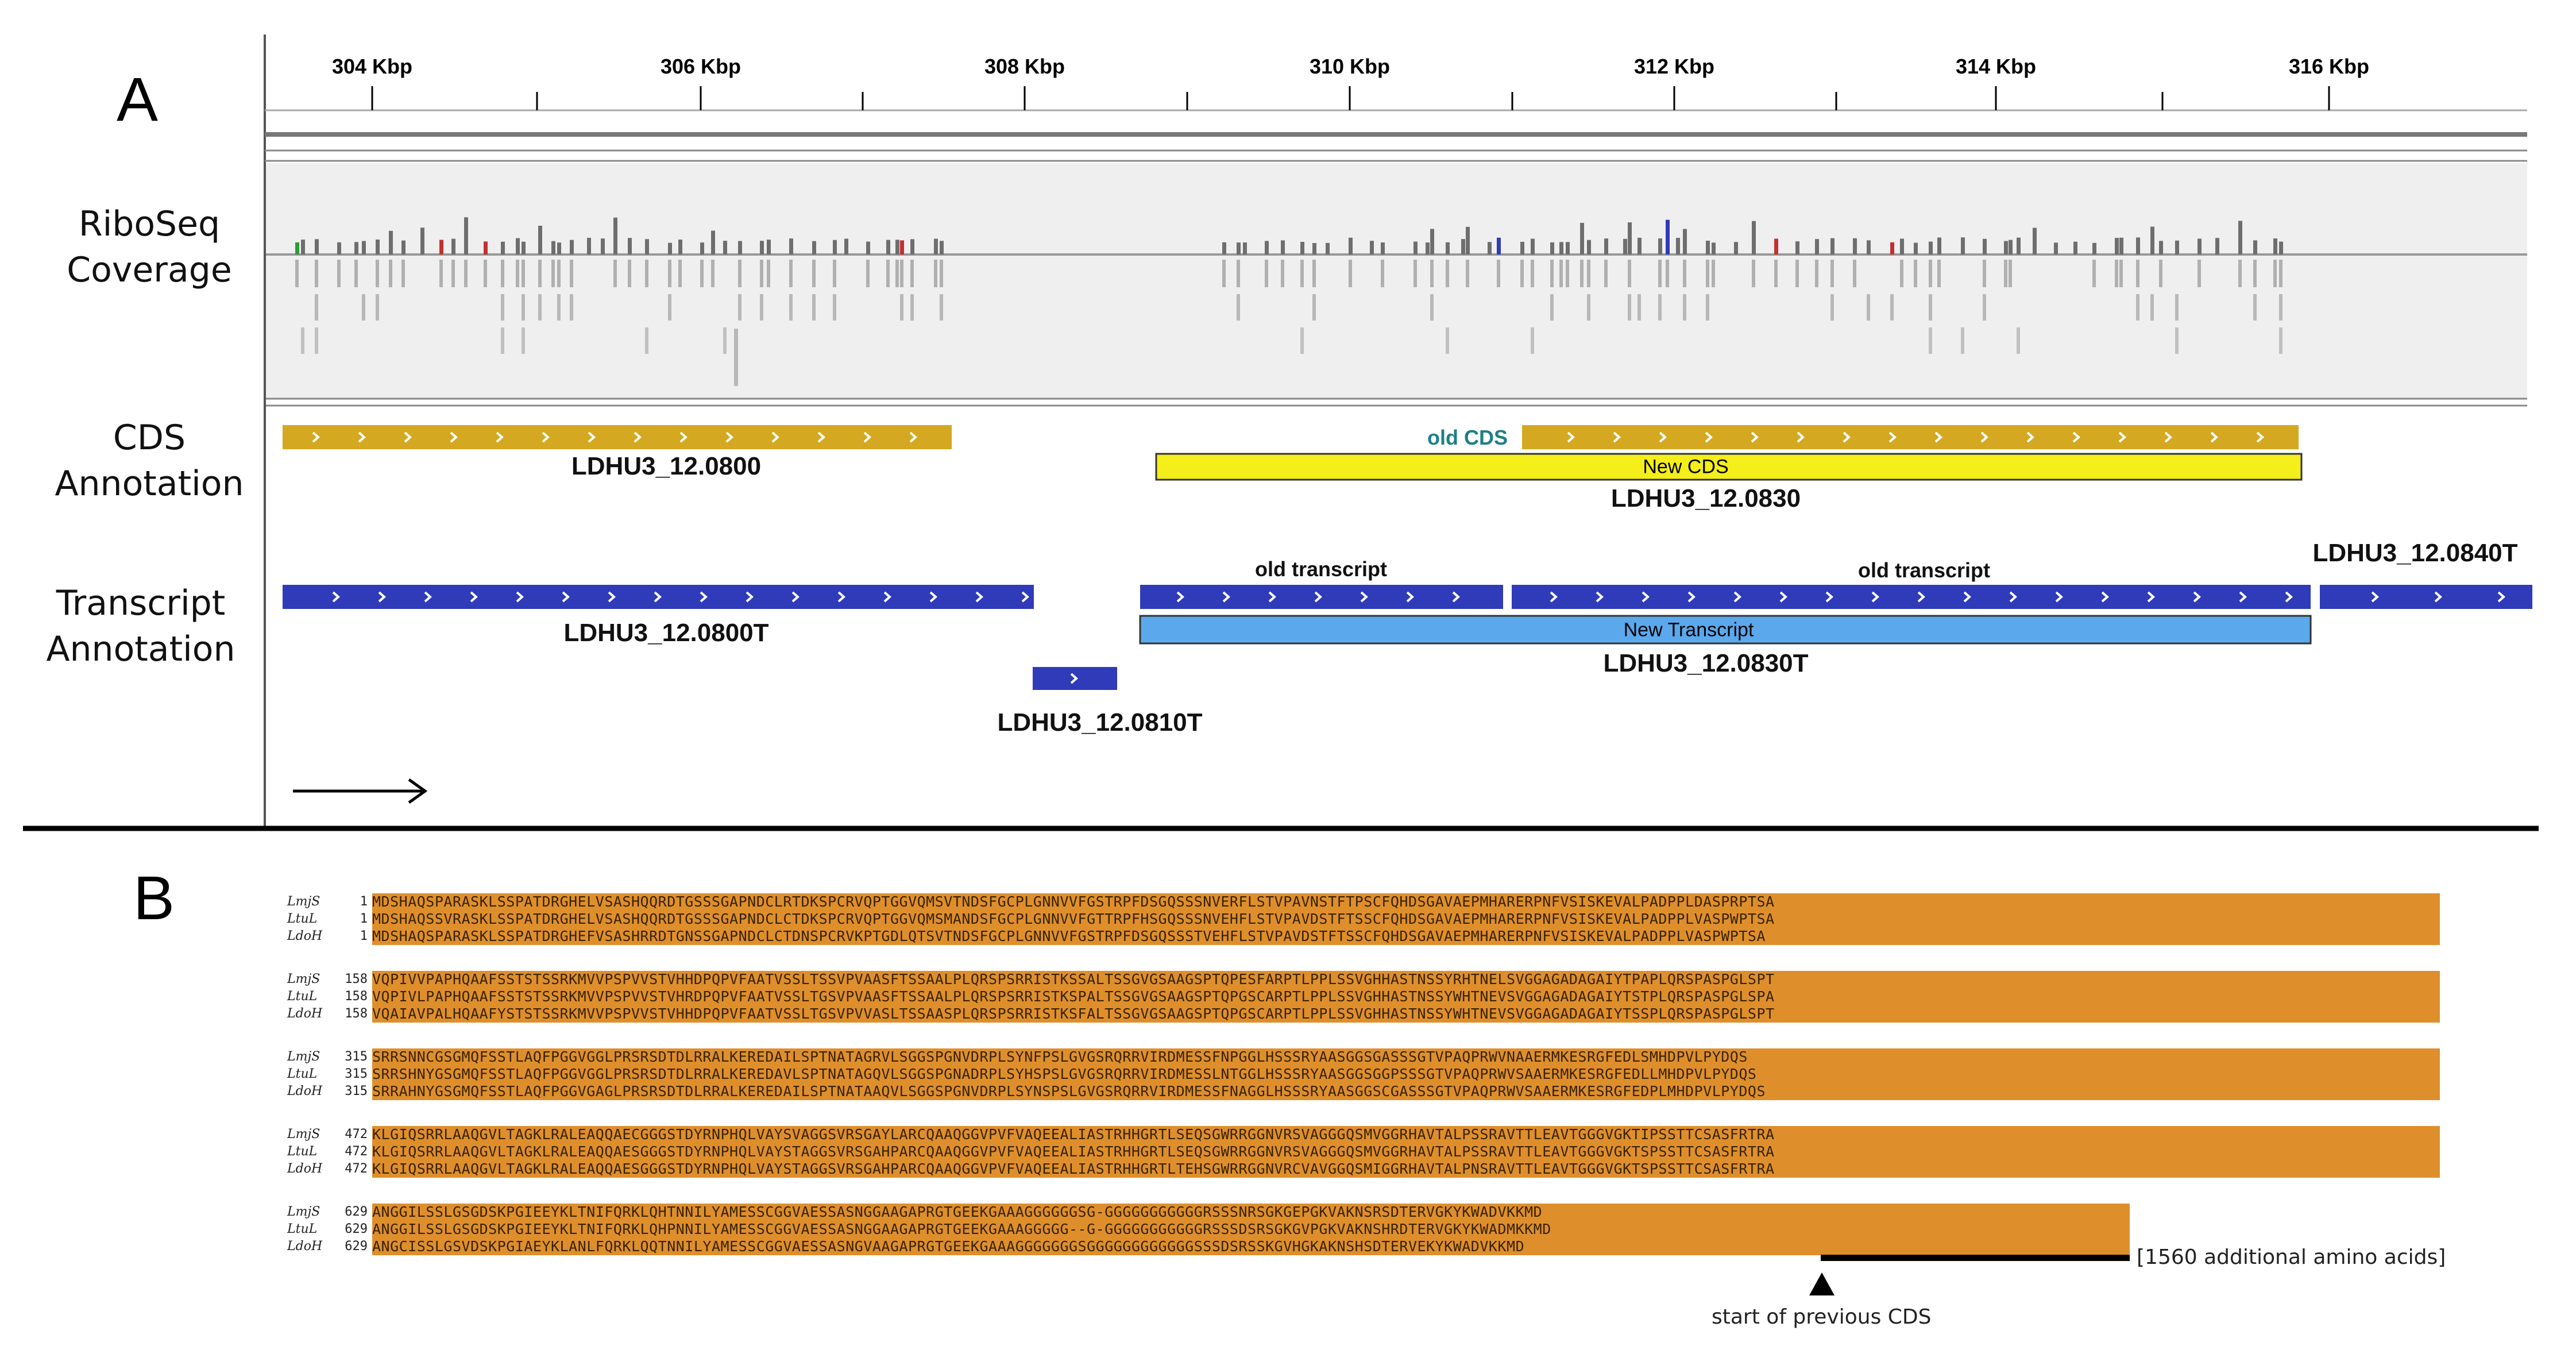  What do you see at coordinates (149, 484) in the screenshot?
I see `cds-label-line2: Annotation` at bounding box center [149, 484].